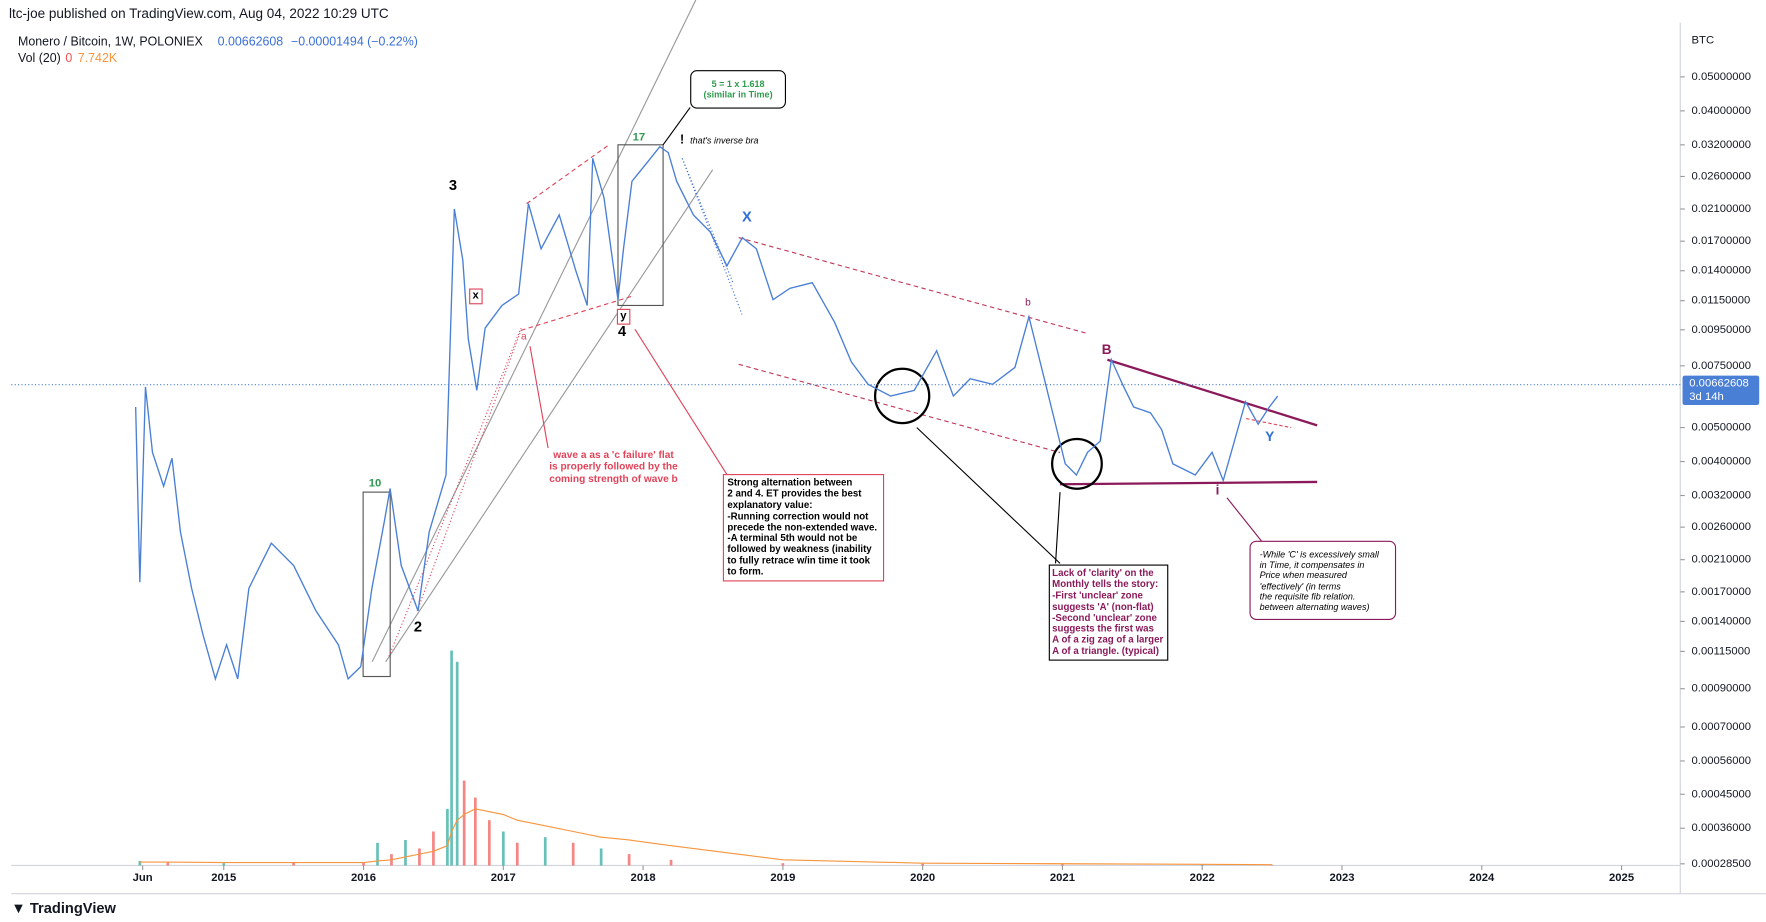 The image size is (1766, 922). Describe the element at coordinates (1719, 384) in the screenshot. I see `price-pill-label: 0.00662608` at that location.